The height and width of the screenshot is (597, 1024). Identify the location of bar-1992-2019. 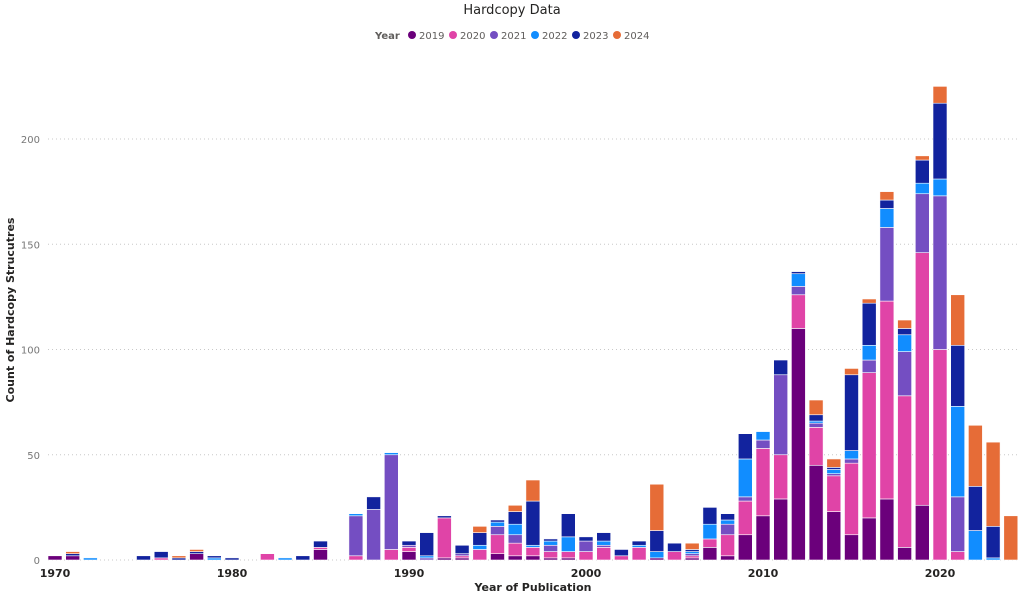
(444, 559).